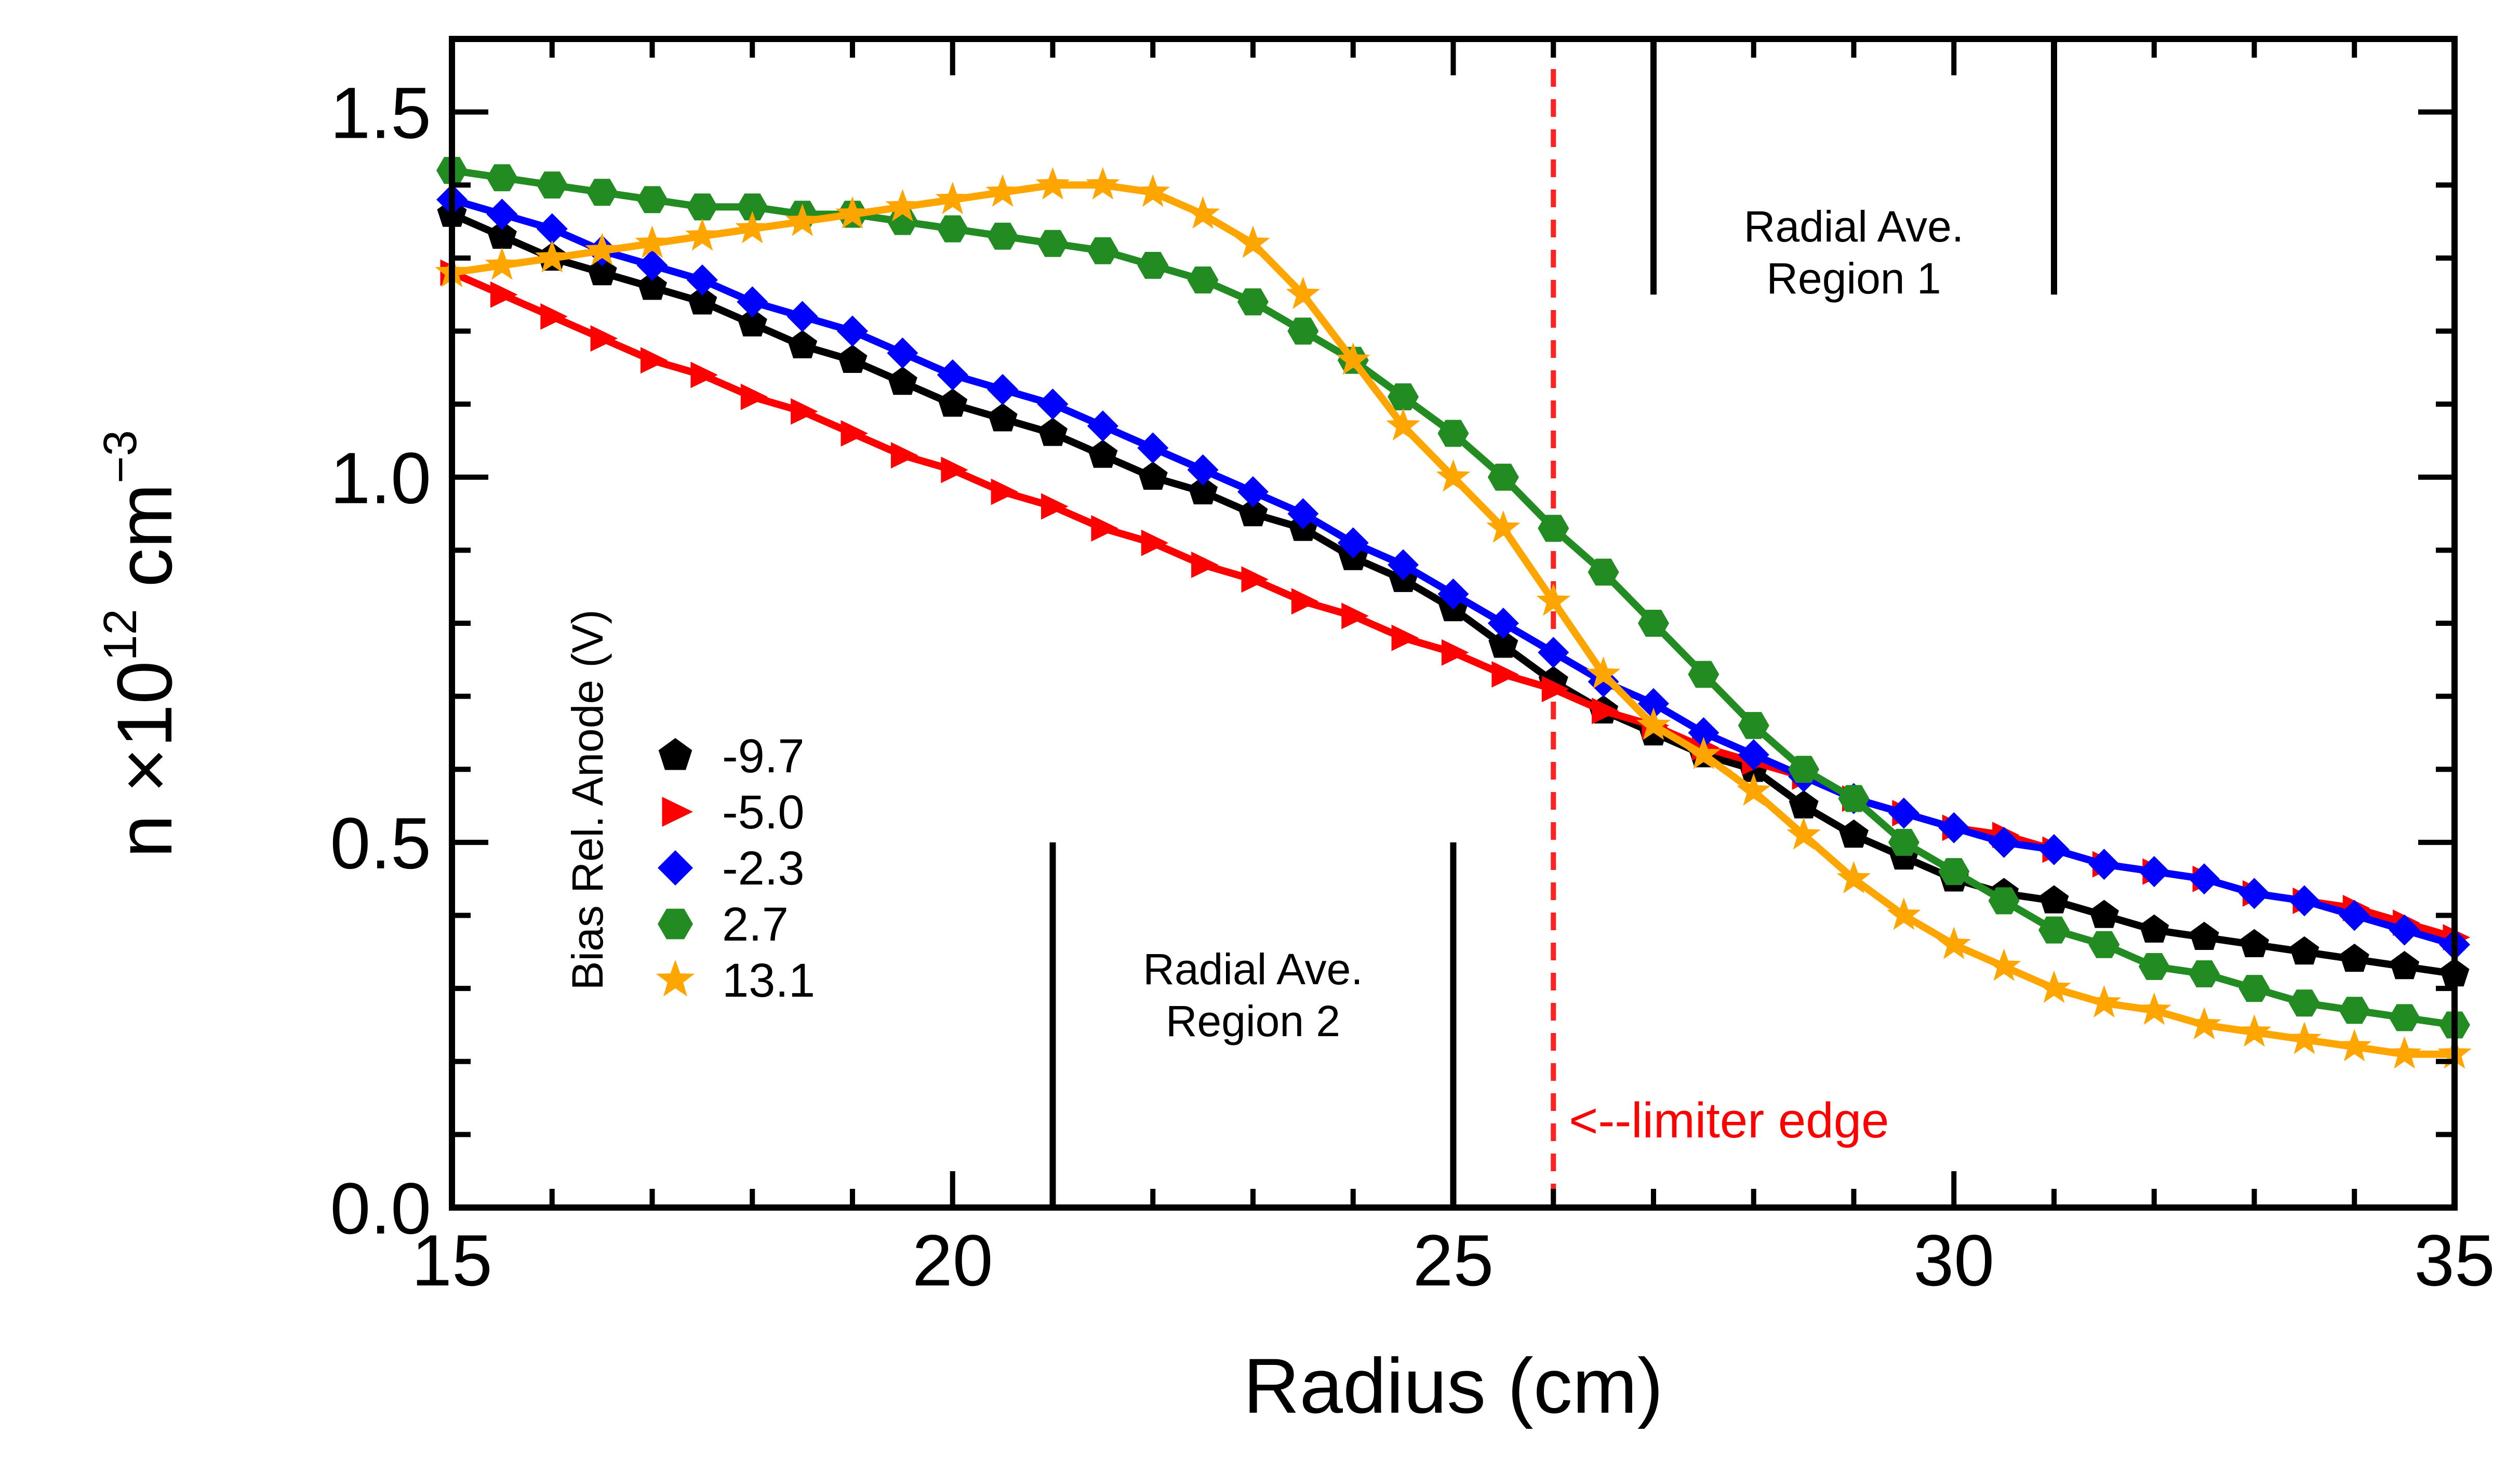 This screenshot has height=1461, width=2520. Describe the element at coordinates (735, 869) in the screenshot. I see `legend: -9.7-5.0-2.32.713.1` at that location.